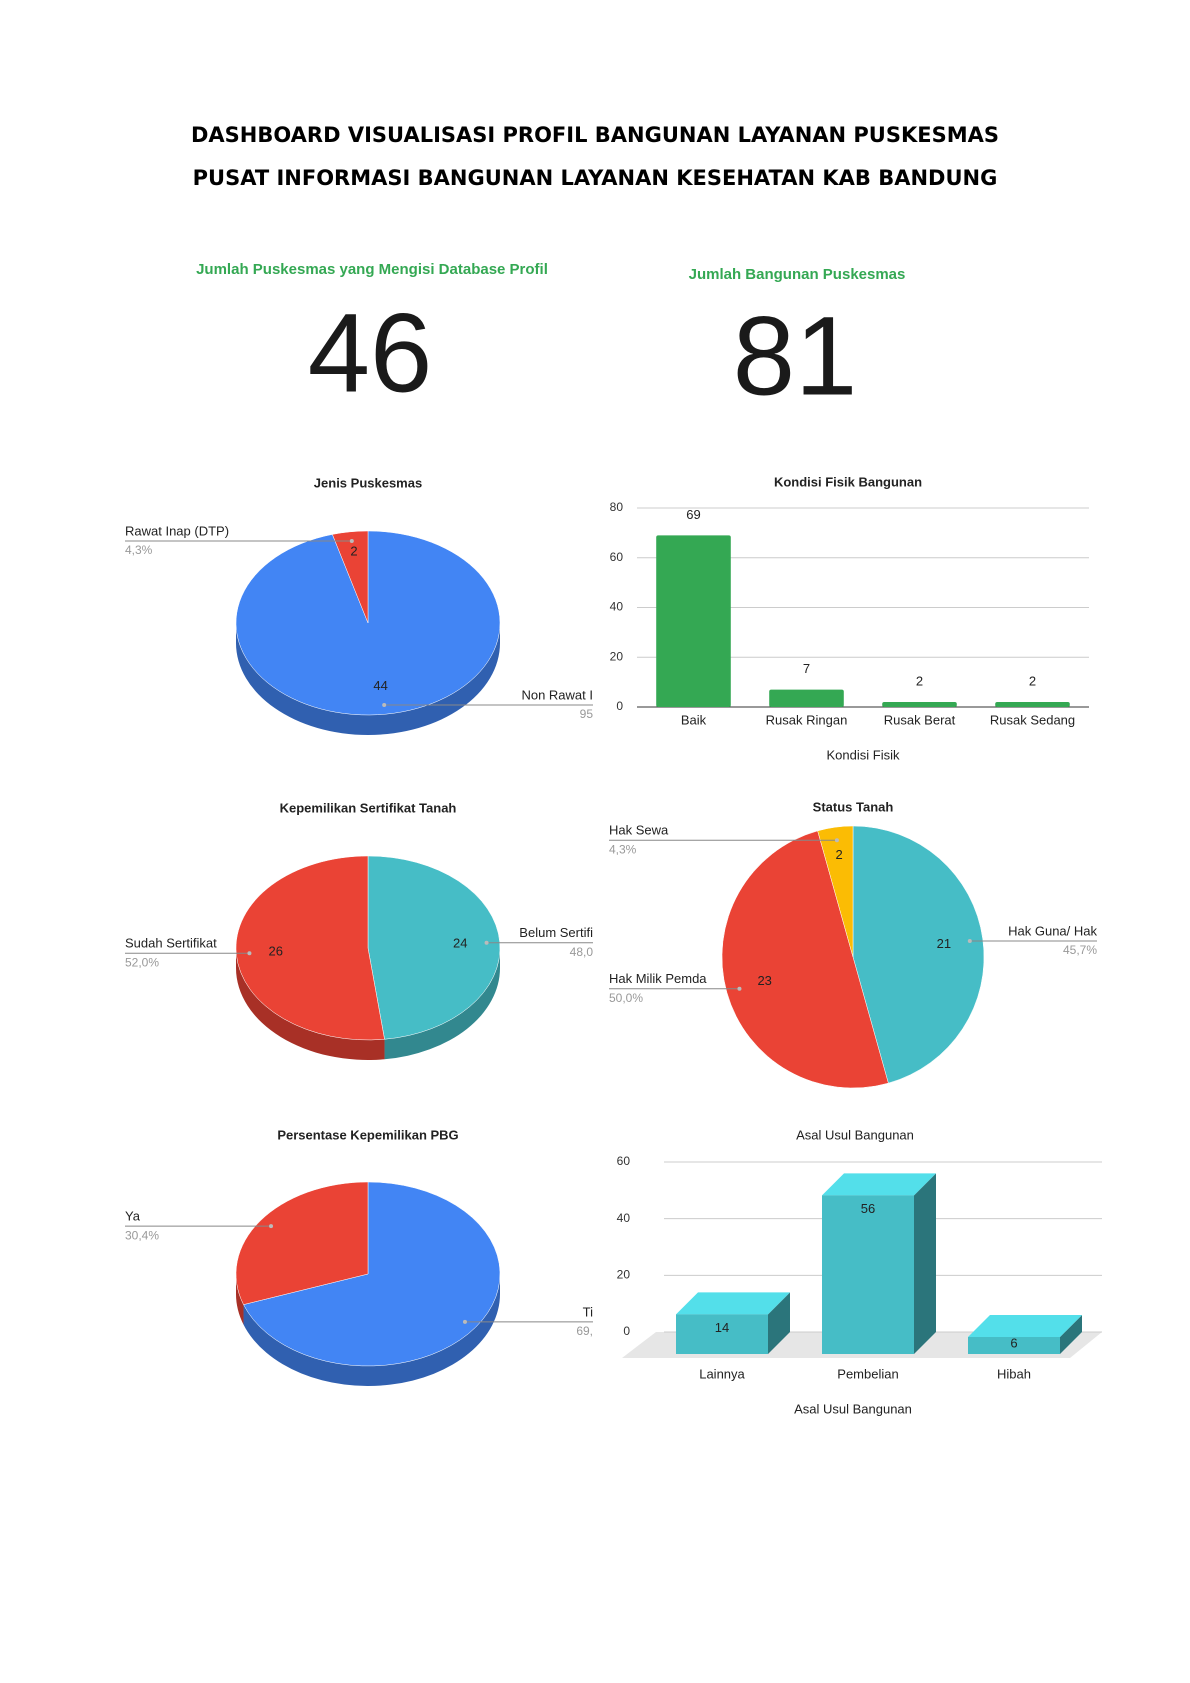 The height and width of the screenshot is (1683, 1190). I want to click on bar-value: 14, so click(722, 1327).